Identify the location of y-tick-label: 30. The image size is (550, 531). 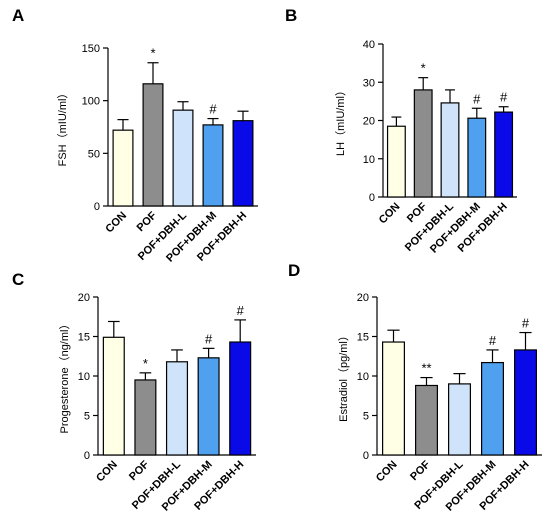
(369, 83).